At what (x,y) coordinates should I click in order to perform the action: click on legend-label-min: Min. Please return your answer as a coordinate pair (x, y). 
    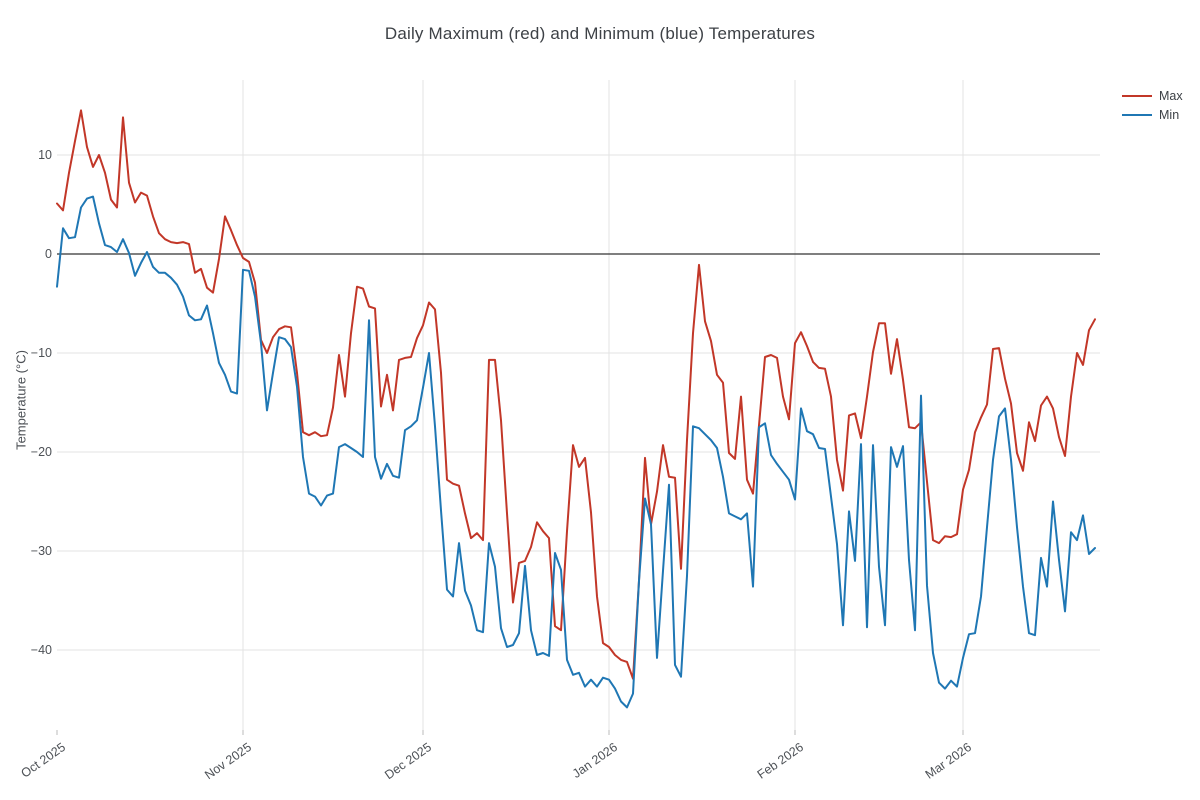
    Looking at the image, I should click on (1169, 114).